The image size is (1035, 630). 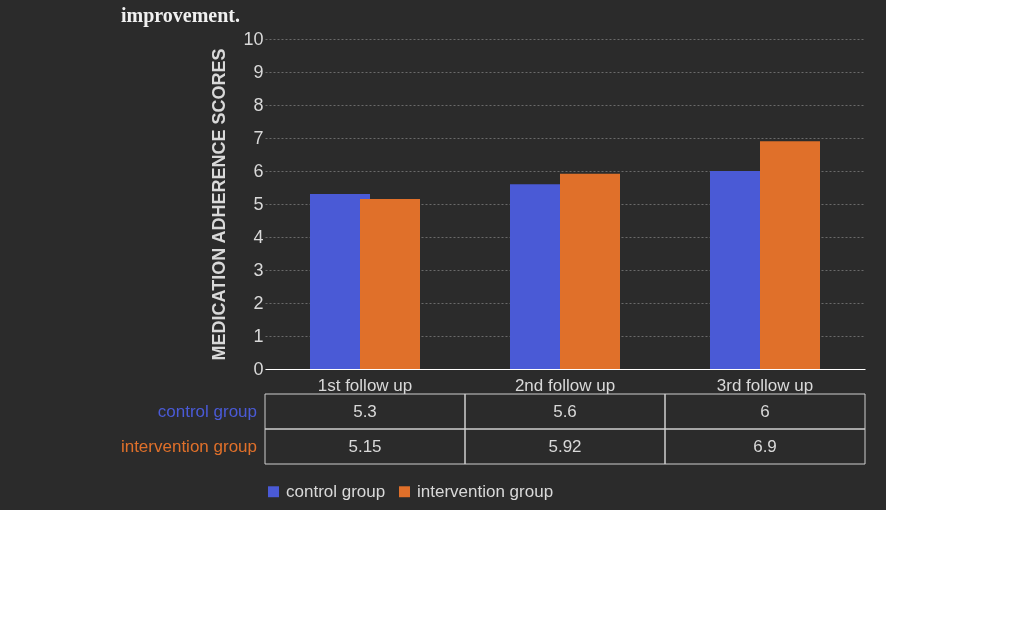 I want to click on text: control group, so click(x=207, y=411).